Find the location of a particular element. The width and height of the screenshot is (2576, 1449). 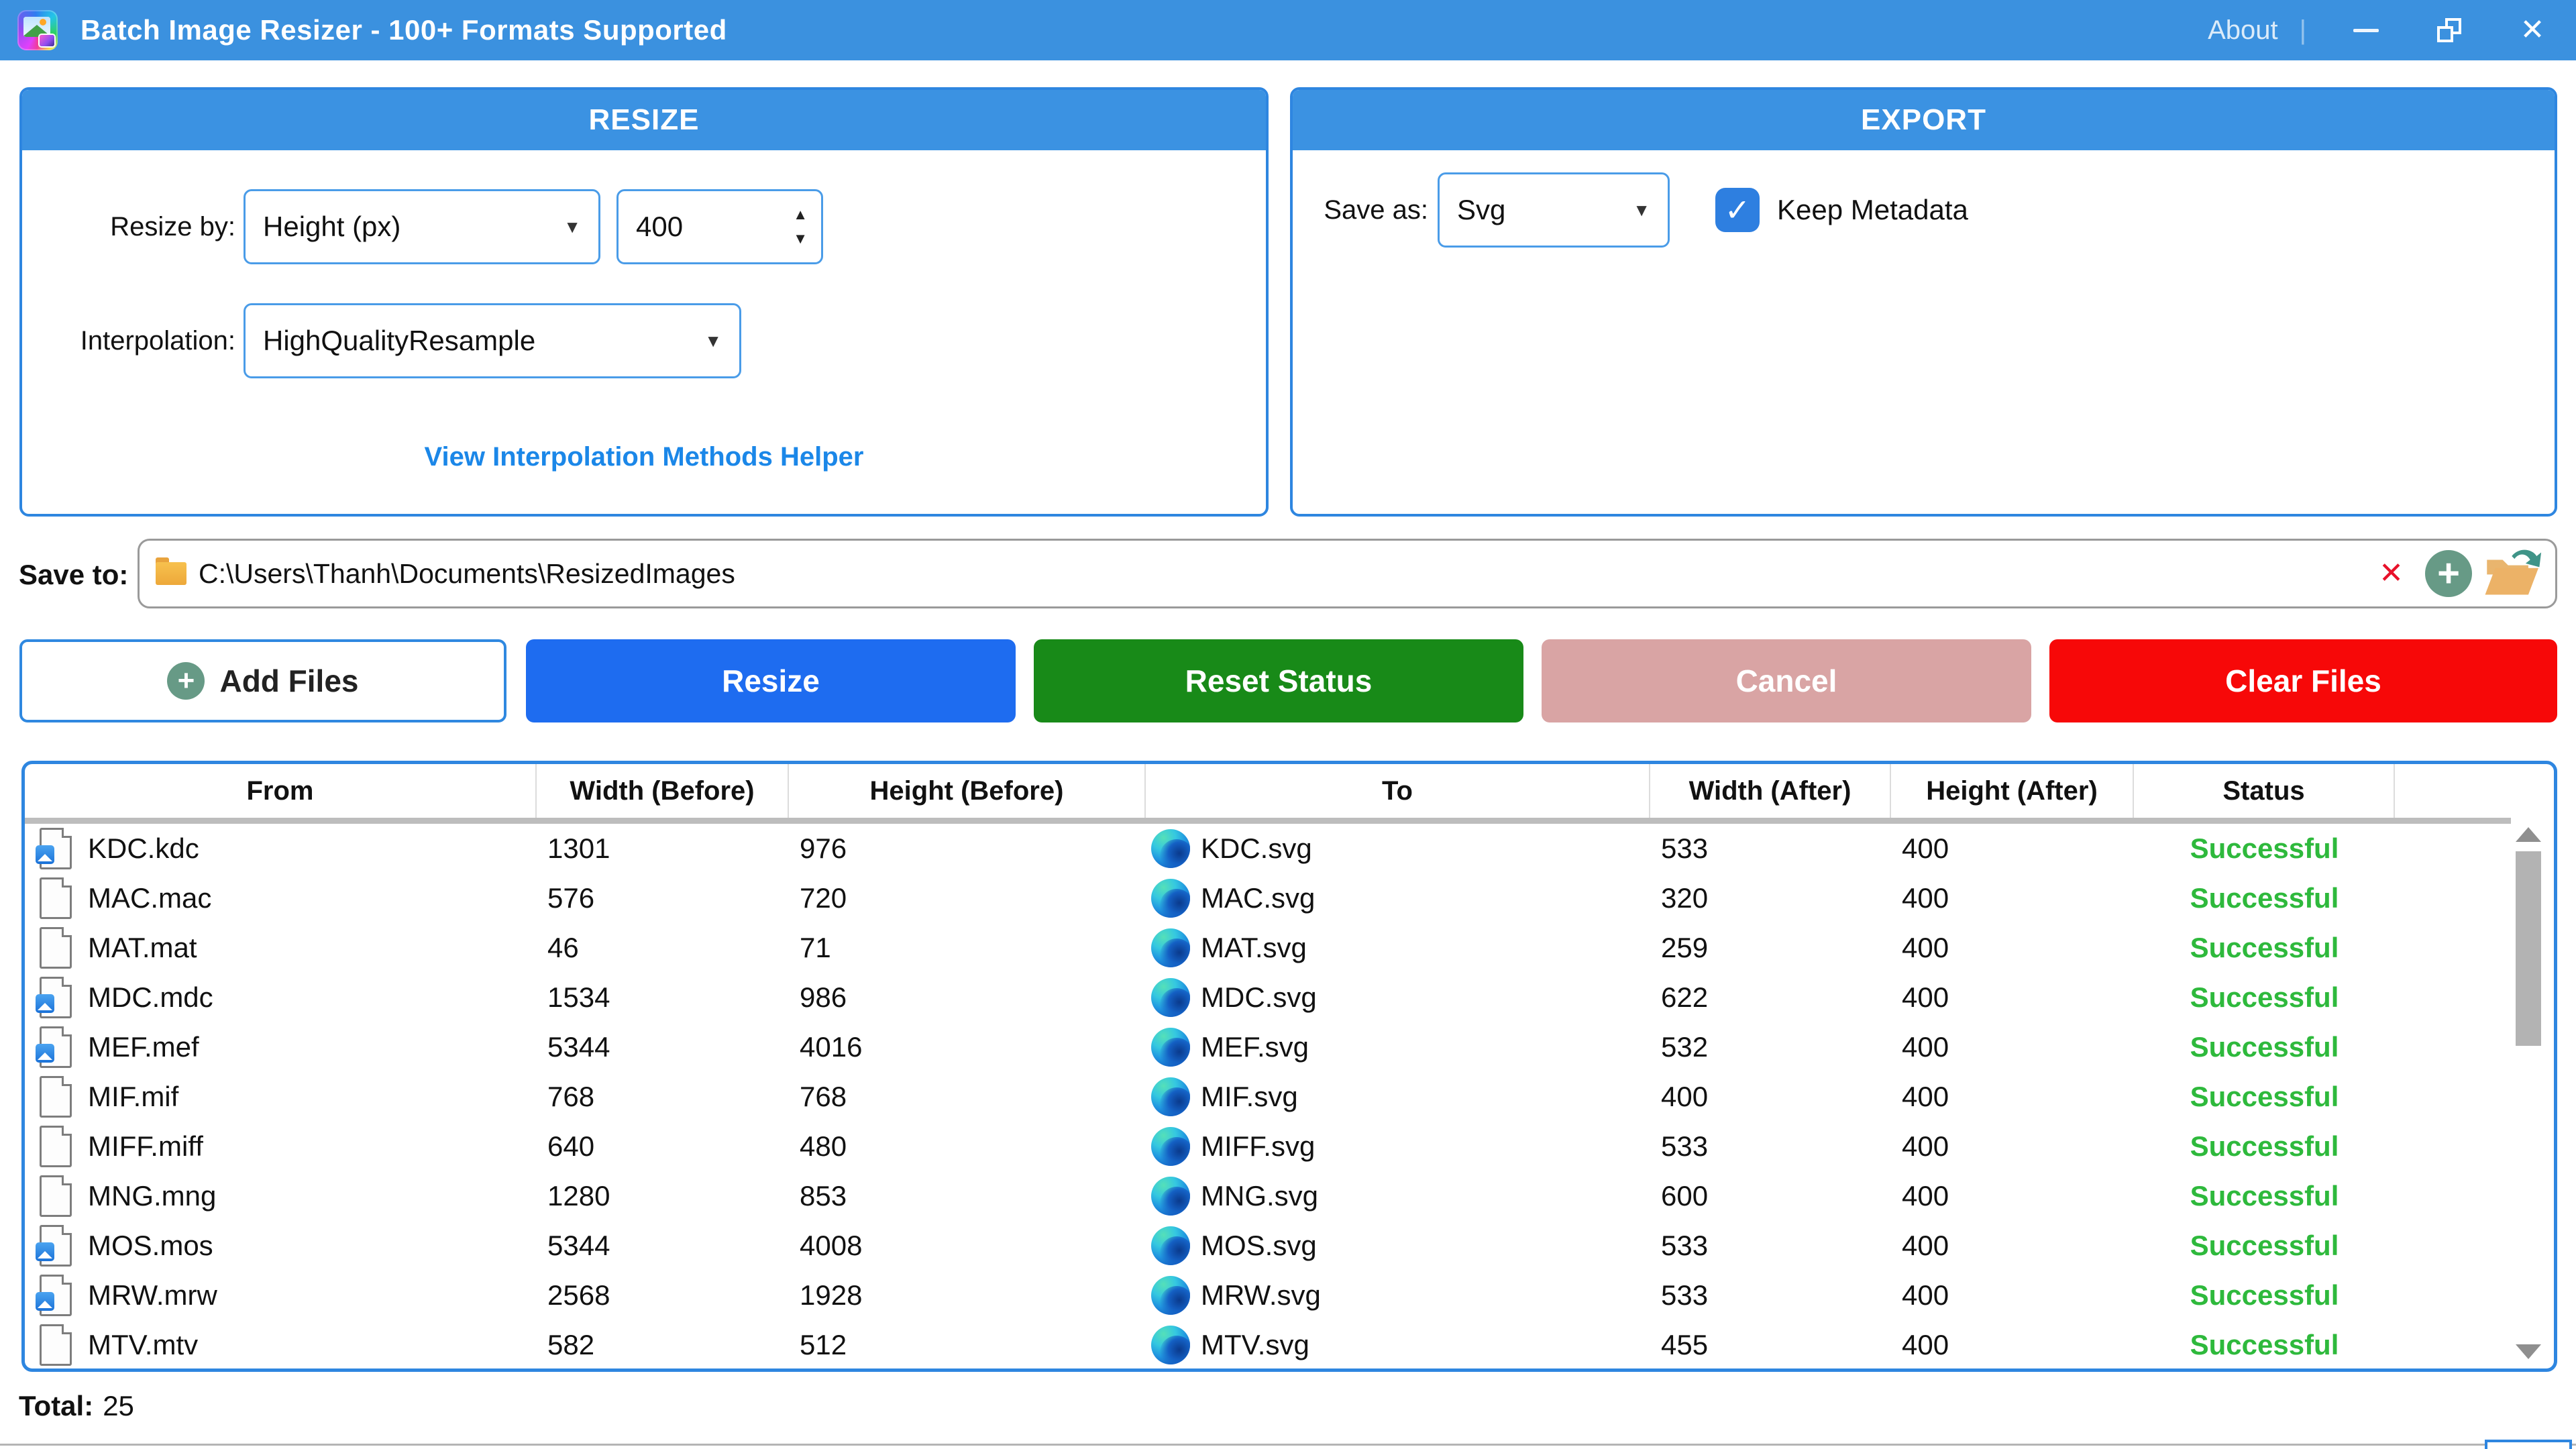

column-header-status: Status is located at coordinates (2264, 791).